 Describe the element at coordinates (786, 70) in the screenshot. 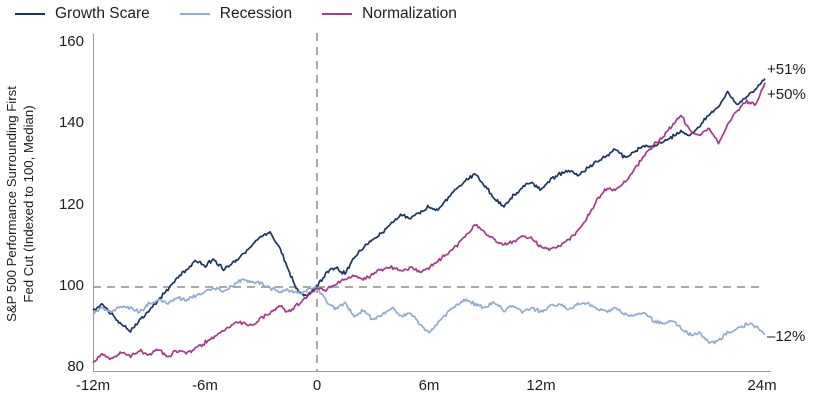

I see `series-end-label: +51%` at that location.